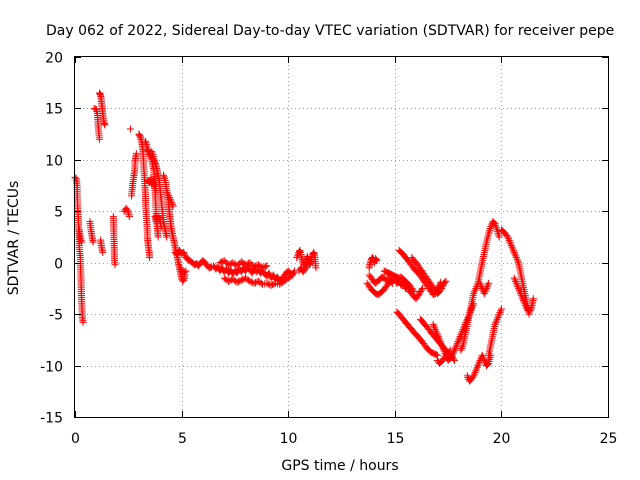 This screenshot has height=480, width=640. Describe the element at coordinates (75, 439) in the screenshot. I see `x-tick-label: 0` at that location.